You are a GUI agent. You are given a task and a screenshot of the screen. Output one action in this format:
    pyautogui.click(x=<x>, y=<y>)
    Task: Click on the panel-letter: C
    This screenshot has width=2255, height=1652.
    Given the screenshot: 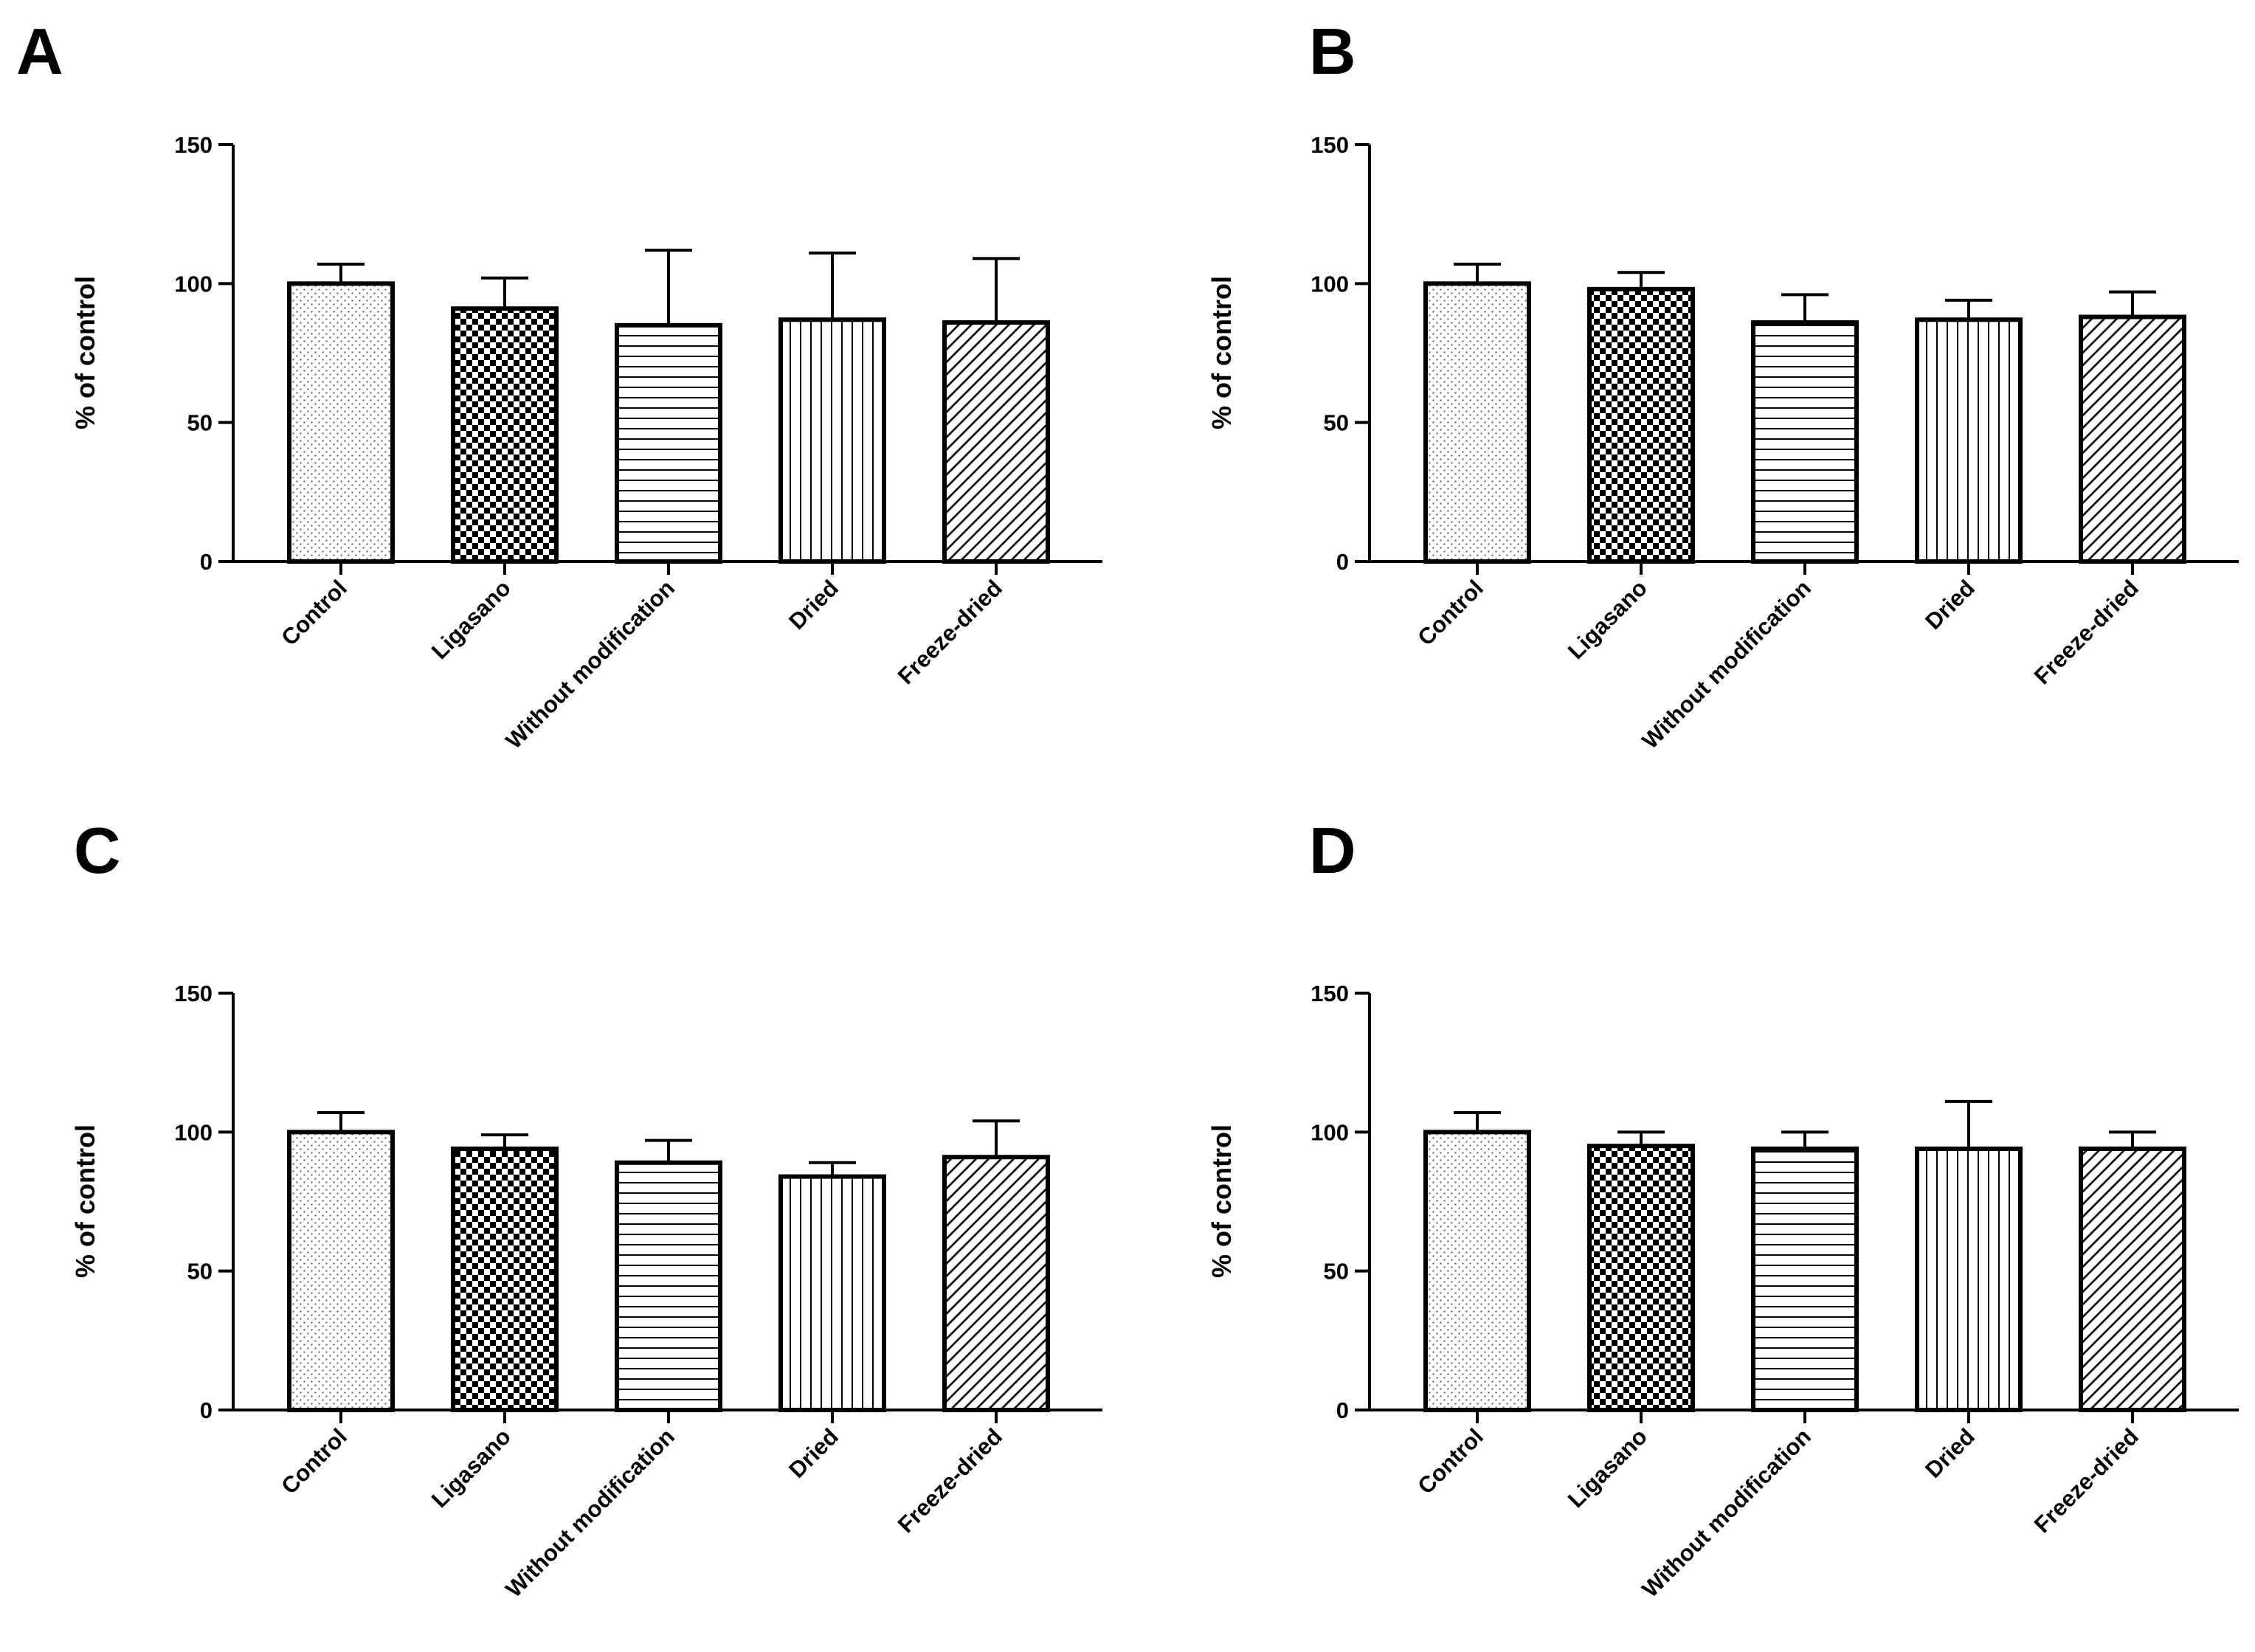 What is the action you would take?
    pyautogui.click(x=97, y=851)
    